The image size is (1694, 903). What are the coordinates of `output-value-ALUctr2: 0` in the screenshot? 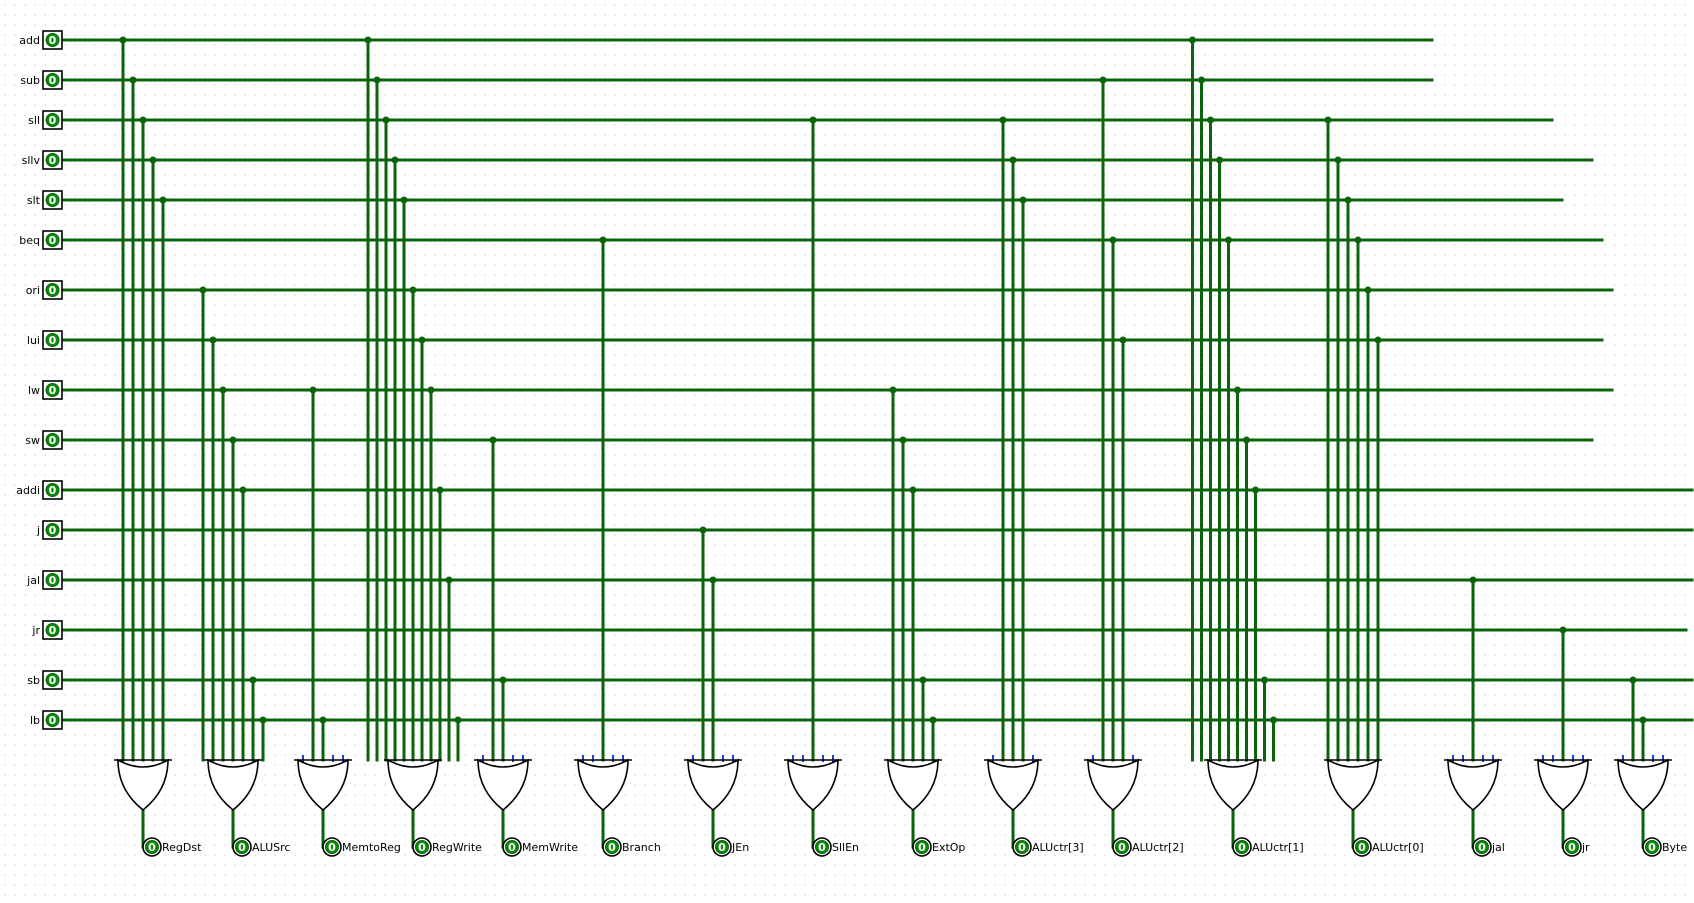 It's located at (1122, 847).